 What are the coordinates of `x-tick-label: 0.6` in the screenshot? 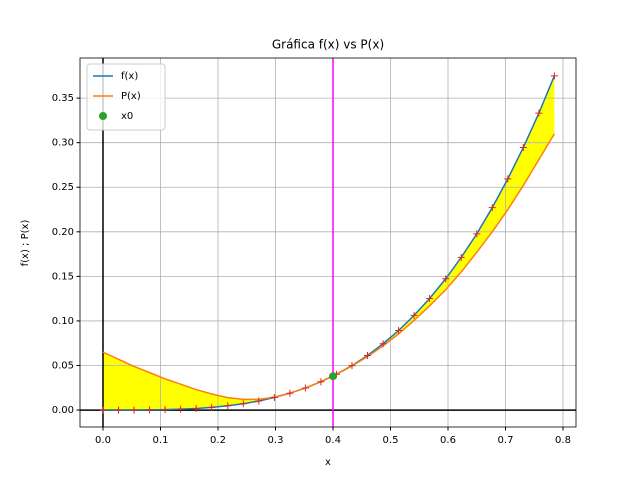 It's located at (448, 440).